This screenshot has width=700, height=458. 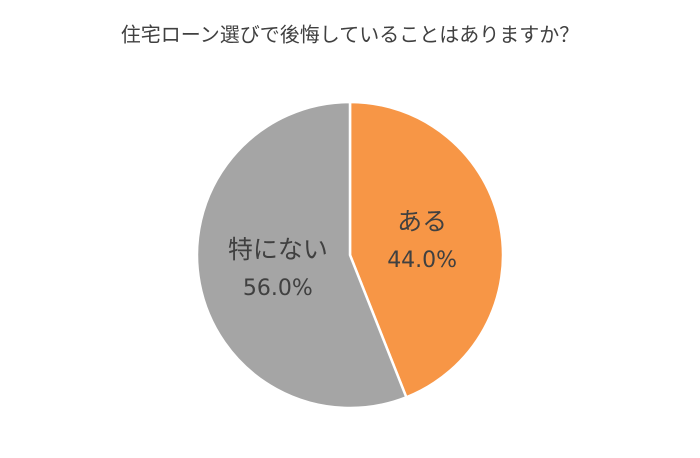 I want to click on slice-value-label: 44.0%, so click(x=422, y=260).